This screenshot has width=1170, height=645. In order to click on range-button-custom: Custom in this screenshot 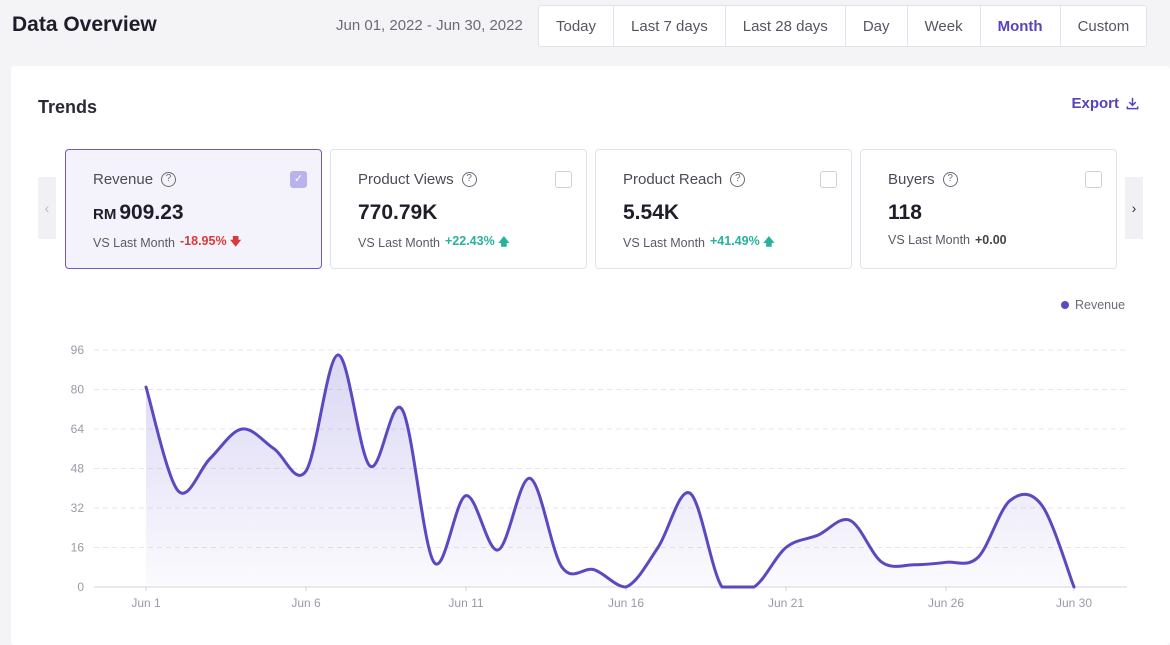, I will do `click(1103, 26)`.